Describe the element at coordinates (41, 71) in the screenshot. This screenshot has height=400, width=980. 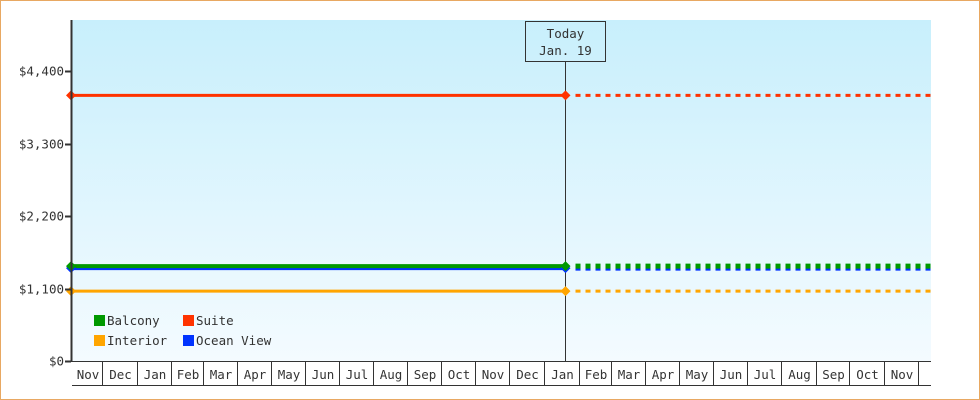
I see `y-tick-label: $4,400` at that location.